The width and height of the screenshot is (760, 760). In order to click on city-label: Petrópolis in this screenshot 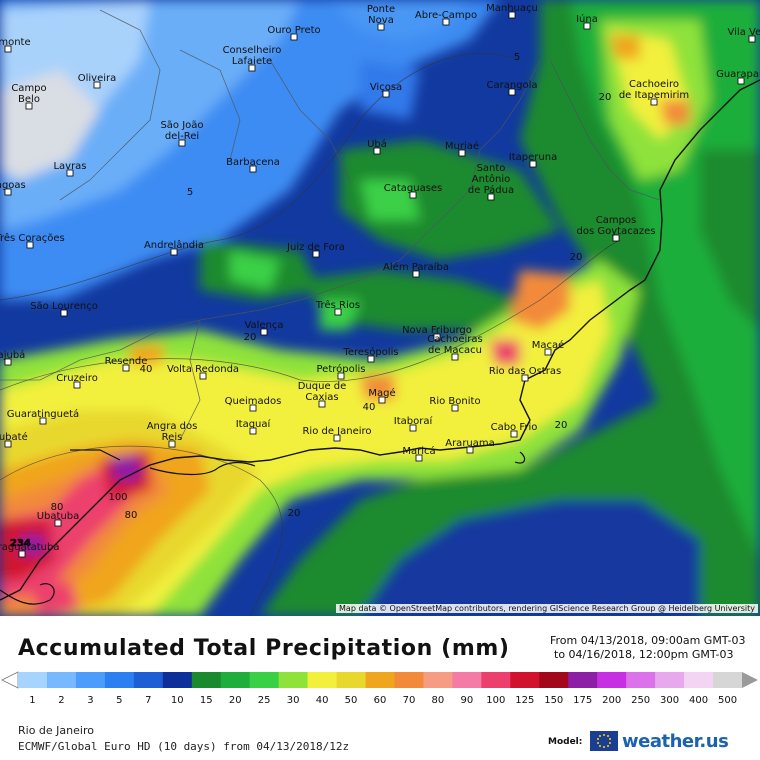, I will do `click(341, 369)`.